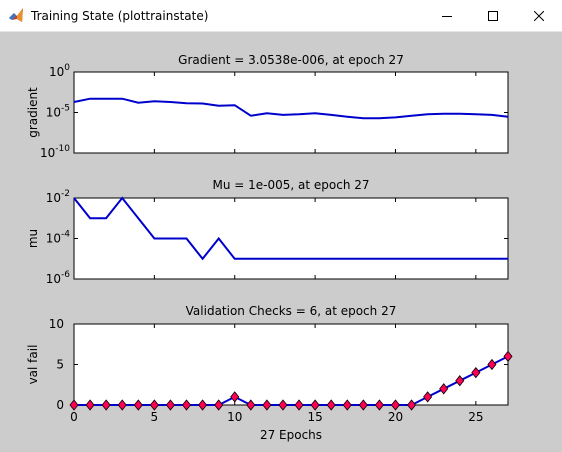  I want to click on plot-title: Gradient = 3.0538e-006, at epoch 27, so click(291, 60).